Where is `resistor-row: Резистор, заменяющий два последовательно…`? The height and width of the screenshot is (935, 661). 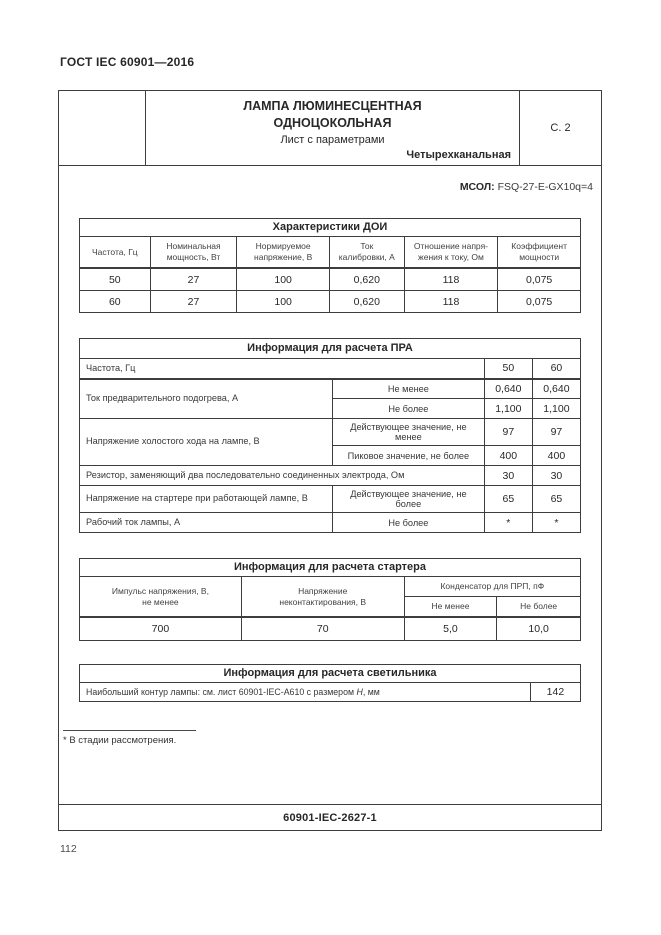 resistor-row: Резистор, заменяющий два последовательно… is located at coordinates (330, 476).